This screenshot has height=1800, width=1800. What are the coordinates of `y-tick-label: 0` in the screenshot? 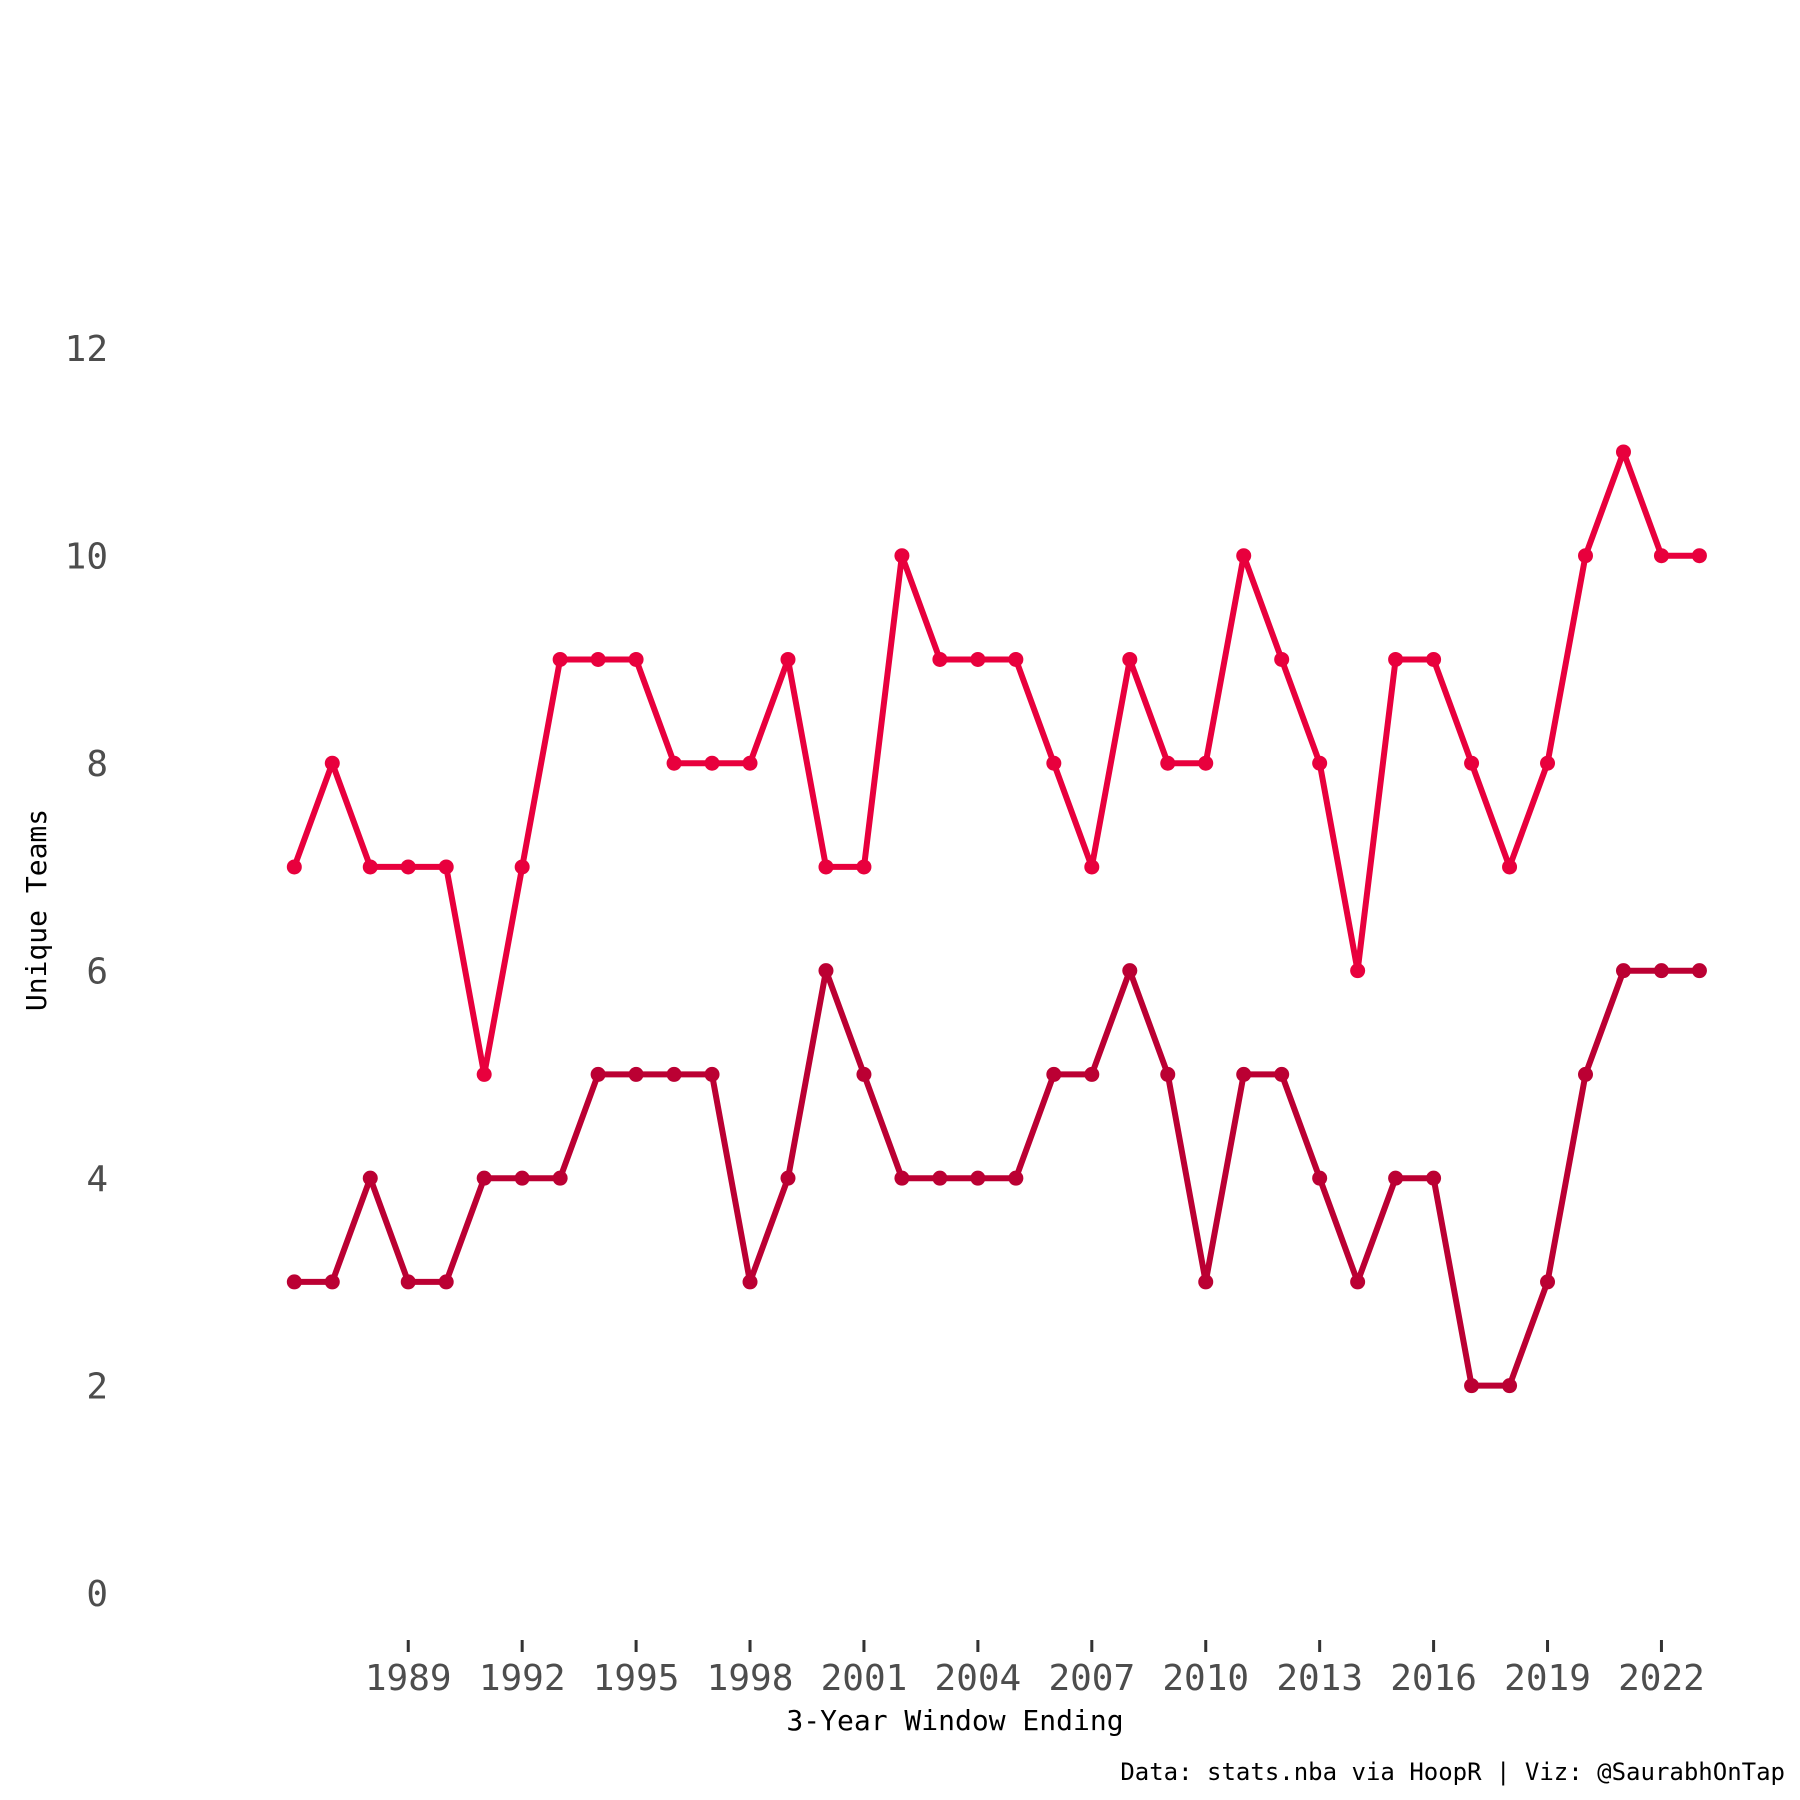 It's located at (97, 1594).